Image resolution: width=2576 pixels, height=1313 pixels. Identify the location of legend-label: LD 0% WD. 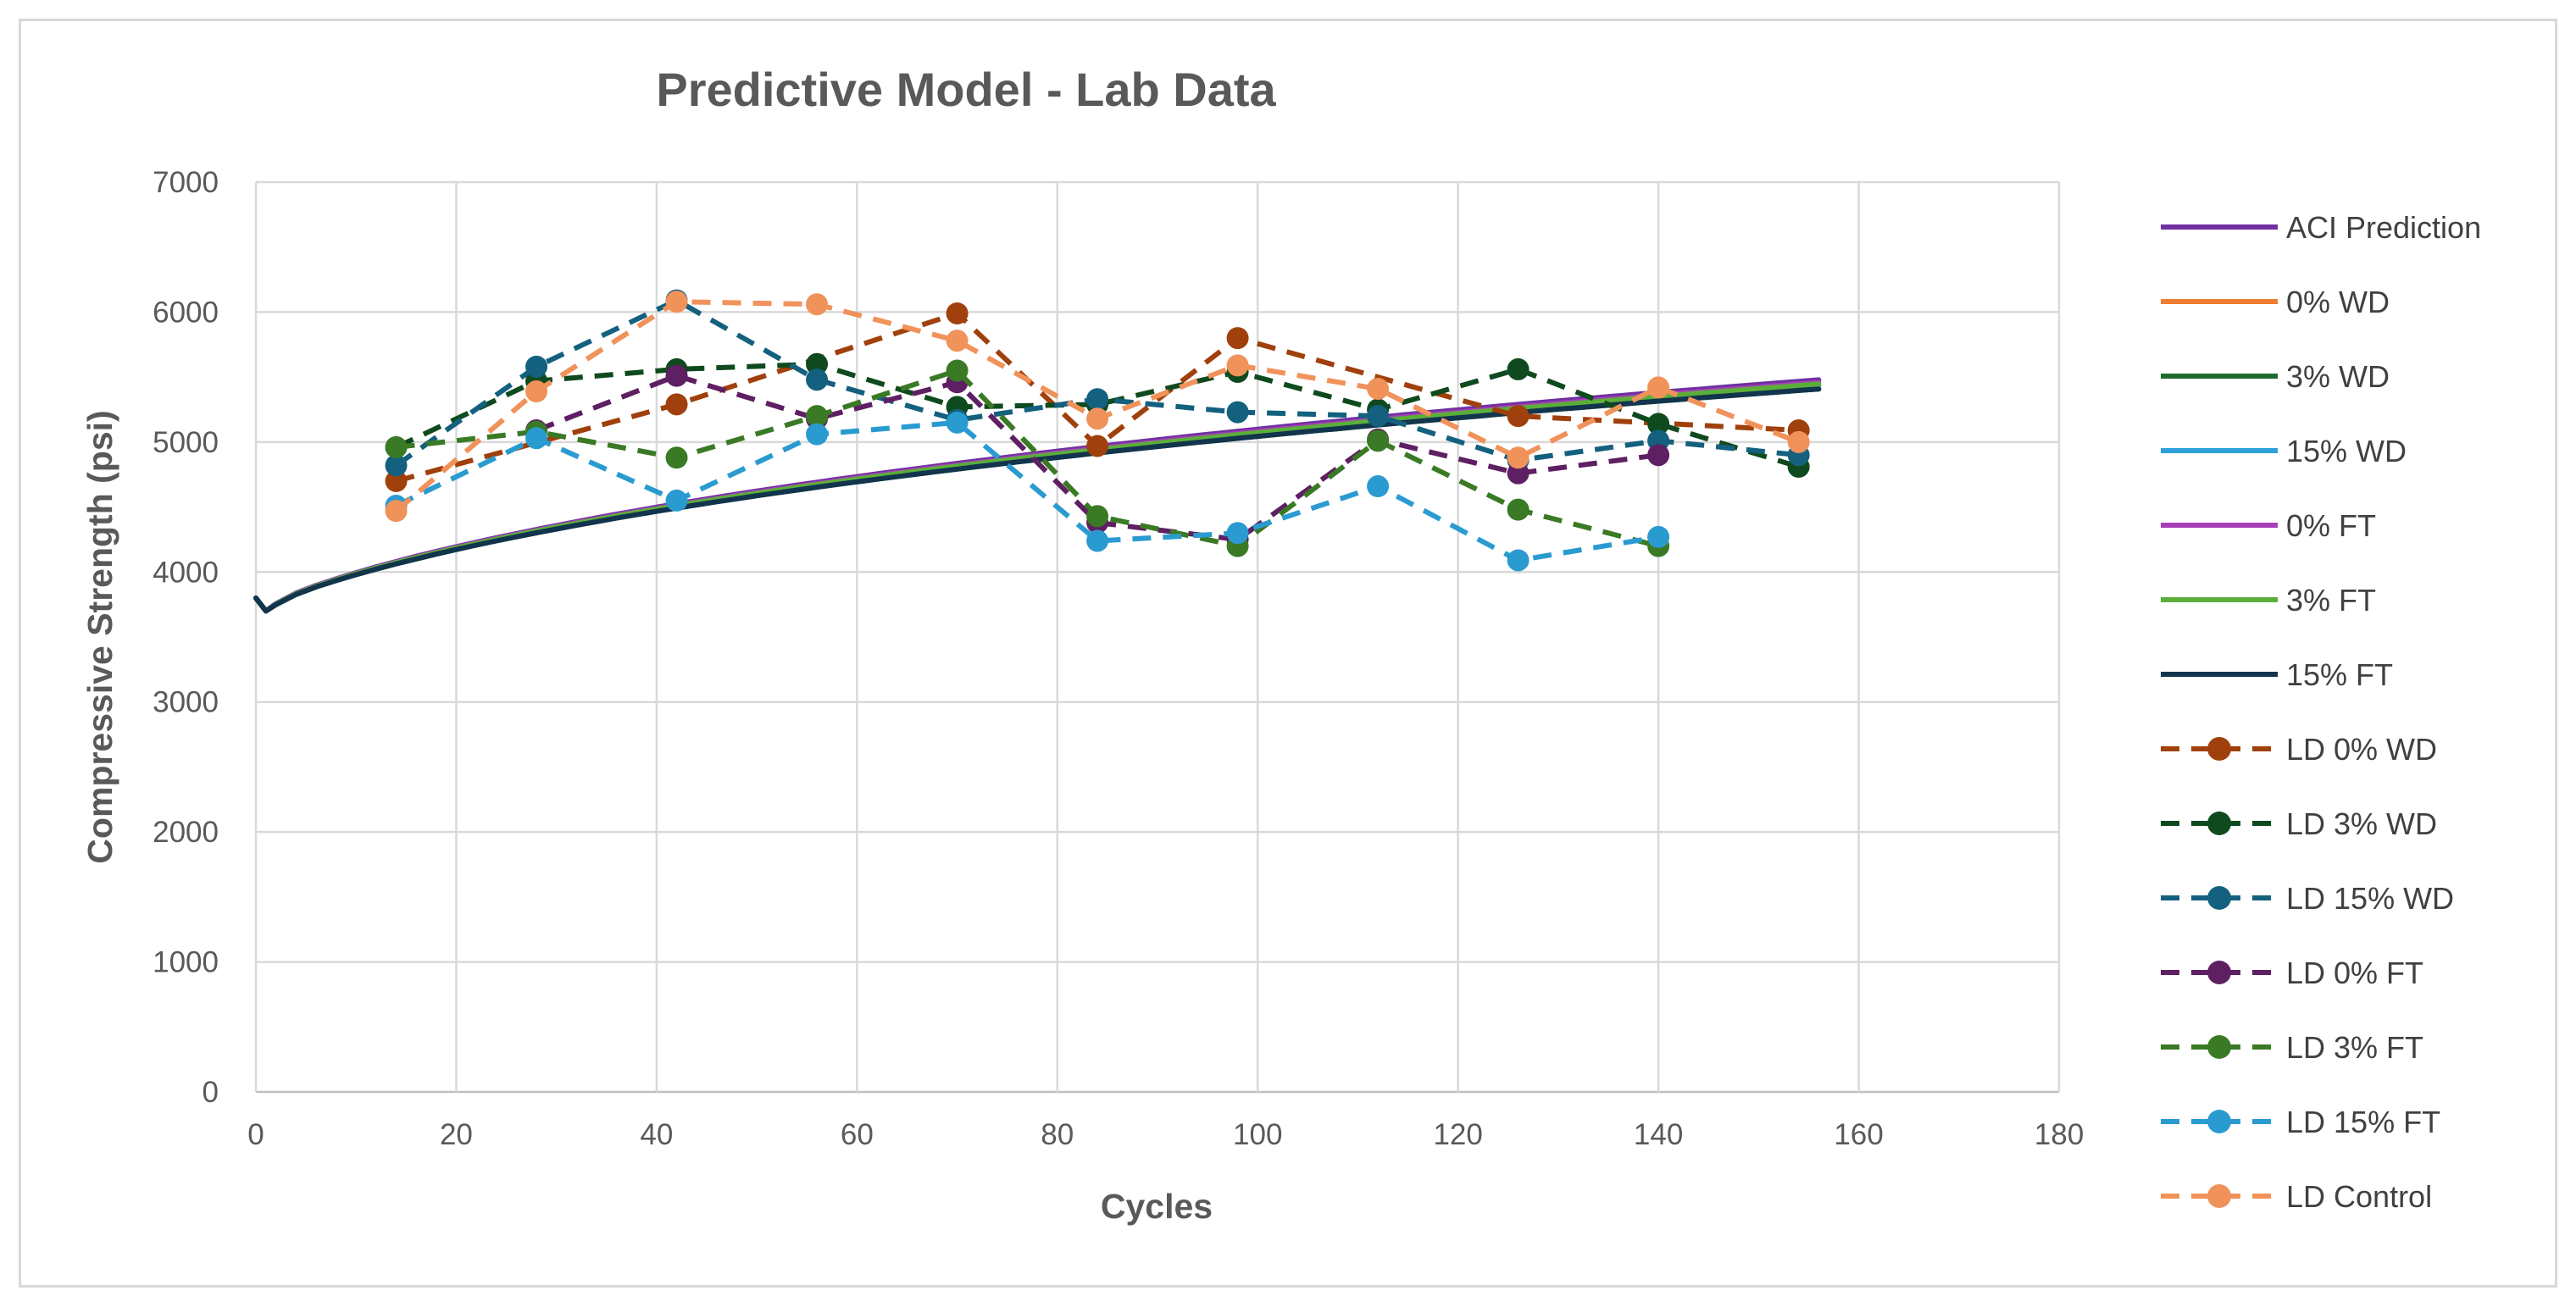
(2361, 749).